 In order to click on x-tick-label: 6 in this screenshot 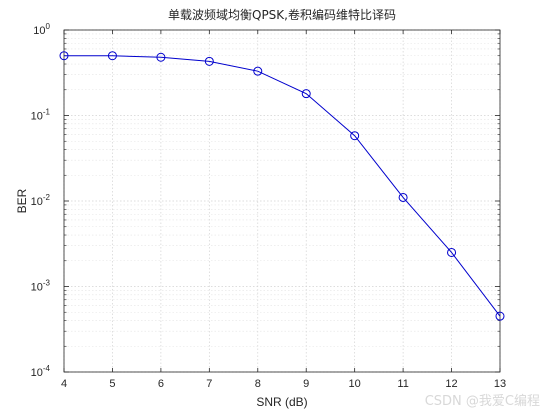, I will do `click(161, 384)`.